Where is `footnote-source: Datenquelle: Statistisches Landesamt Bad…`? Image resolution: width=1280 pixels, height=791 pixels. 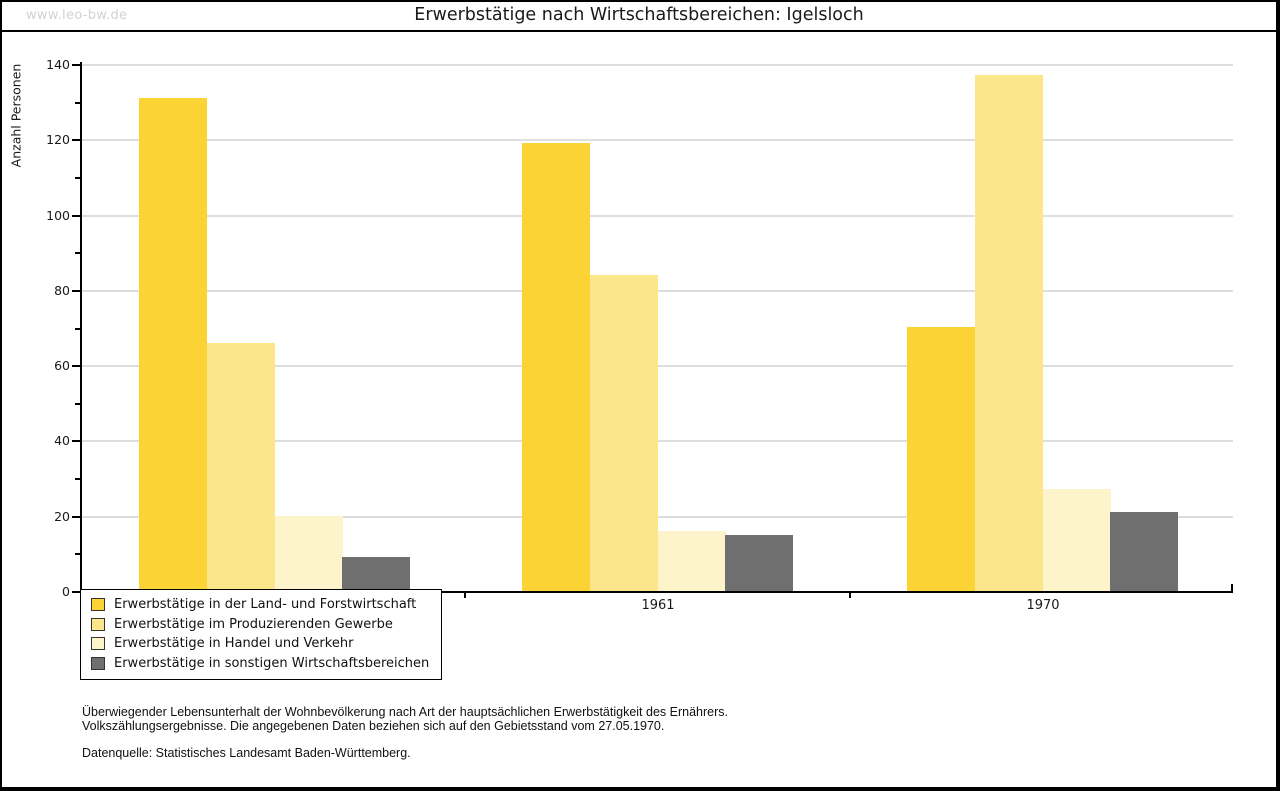
footnote-source: Datenquelle: Statistisches Landesamt Bad… is located at coordinates (246, 753).